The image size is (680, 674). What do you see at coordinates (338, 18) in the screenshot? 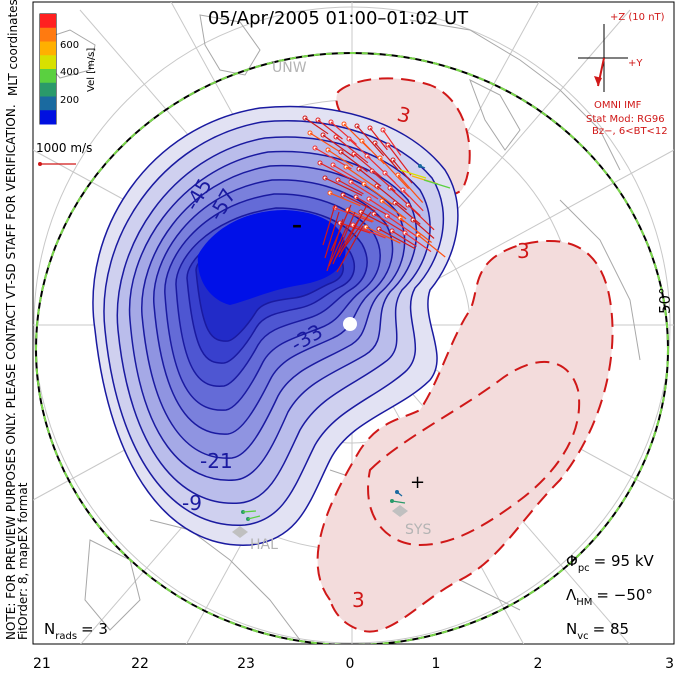
I see `plot-title: 05/Apr/2005 01:00–01:02 UT` at bounding box center [338, 18].